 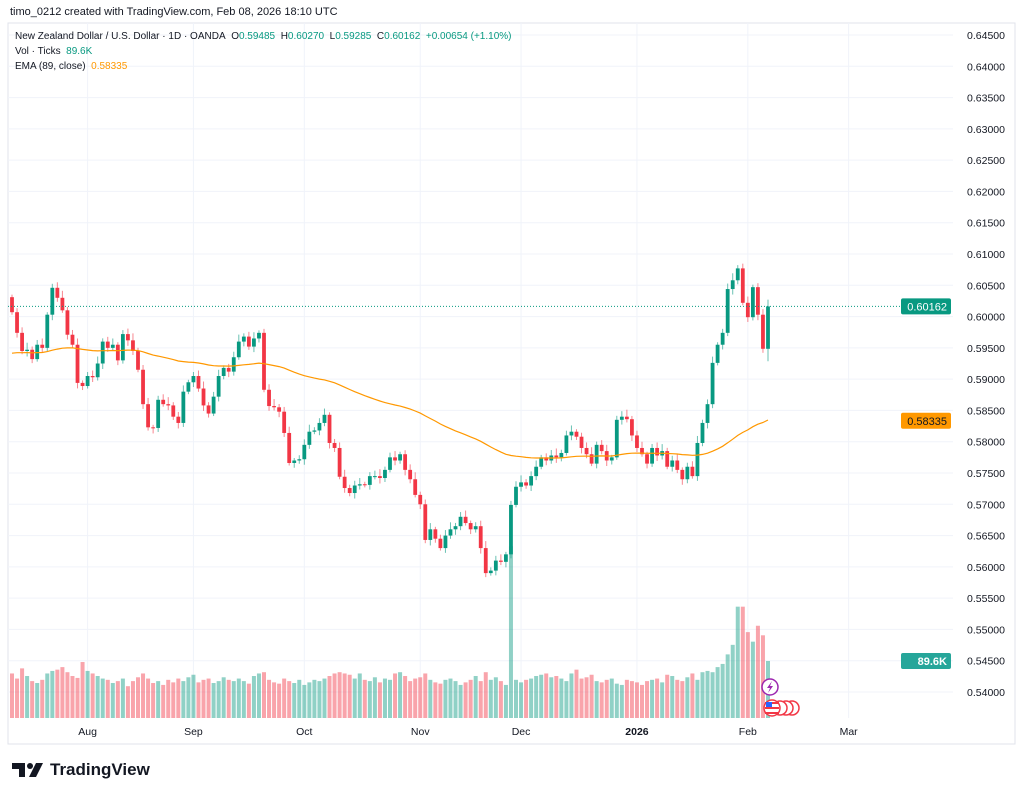 What do you see at coordinates (986, 505) in the screenshot?
I see `price-tick-label: 0.57000` at bounding box center [986, 505].